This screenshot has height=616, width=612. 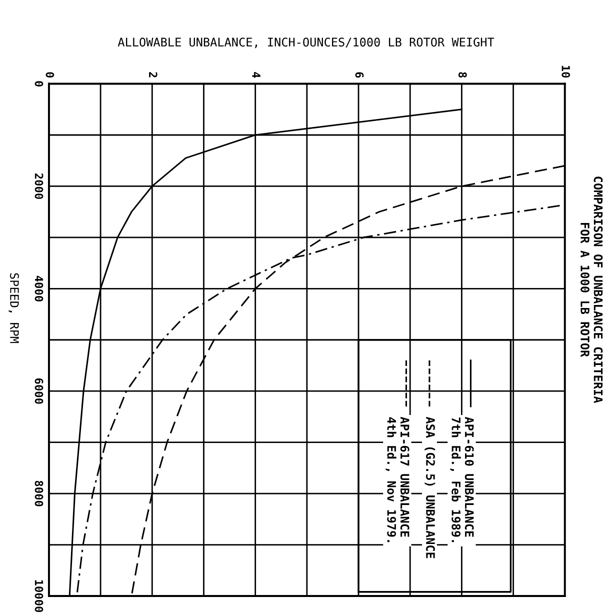 I want to click on y-tick-label: 4000, so click(x=39, y=289).